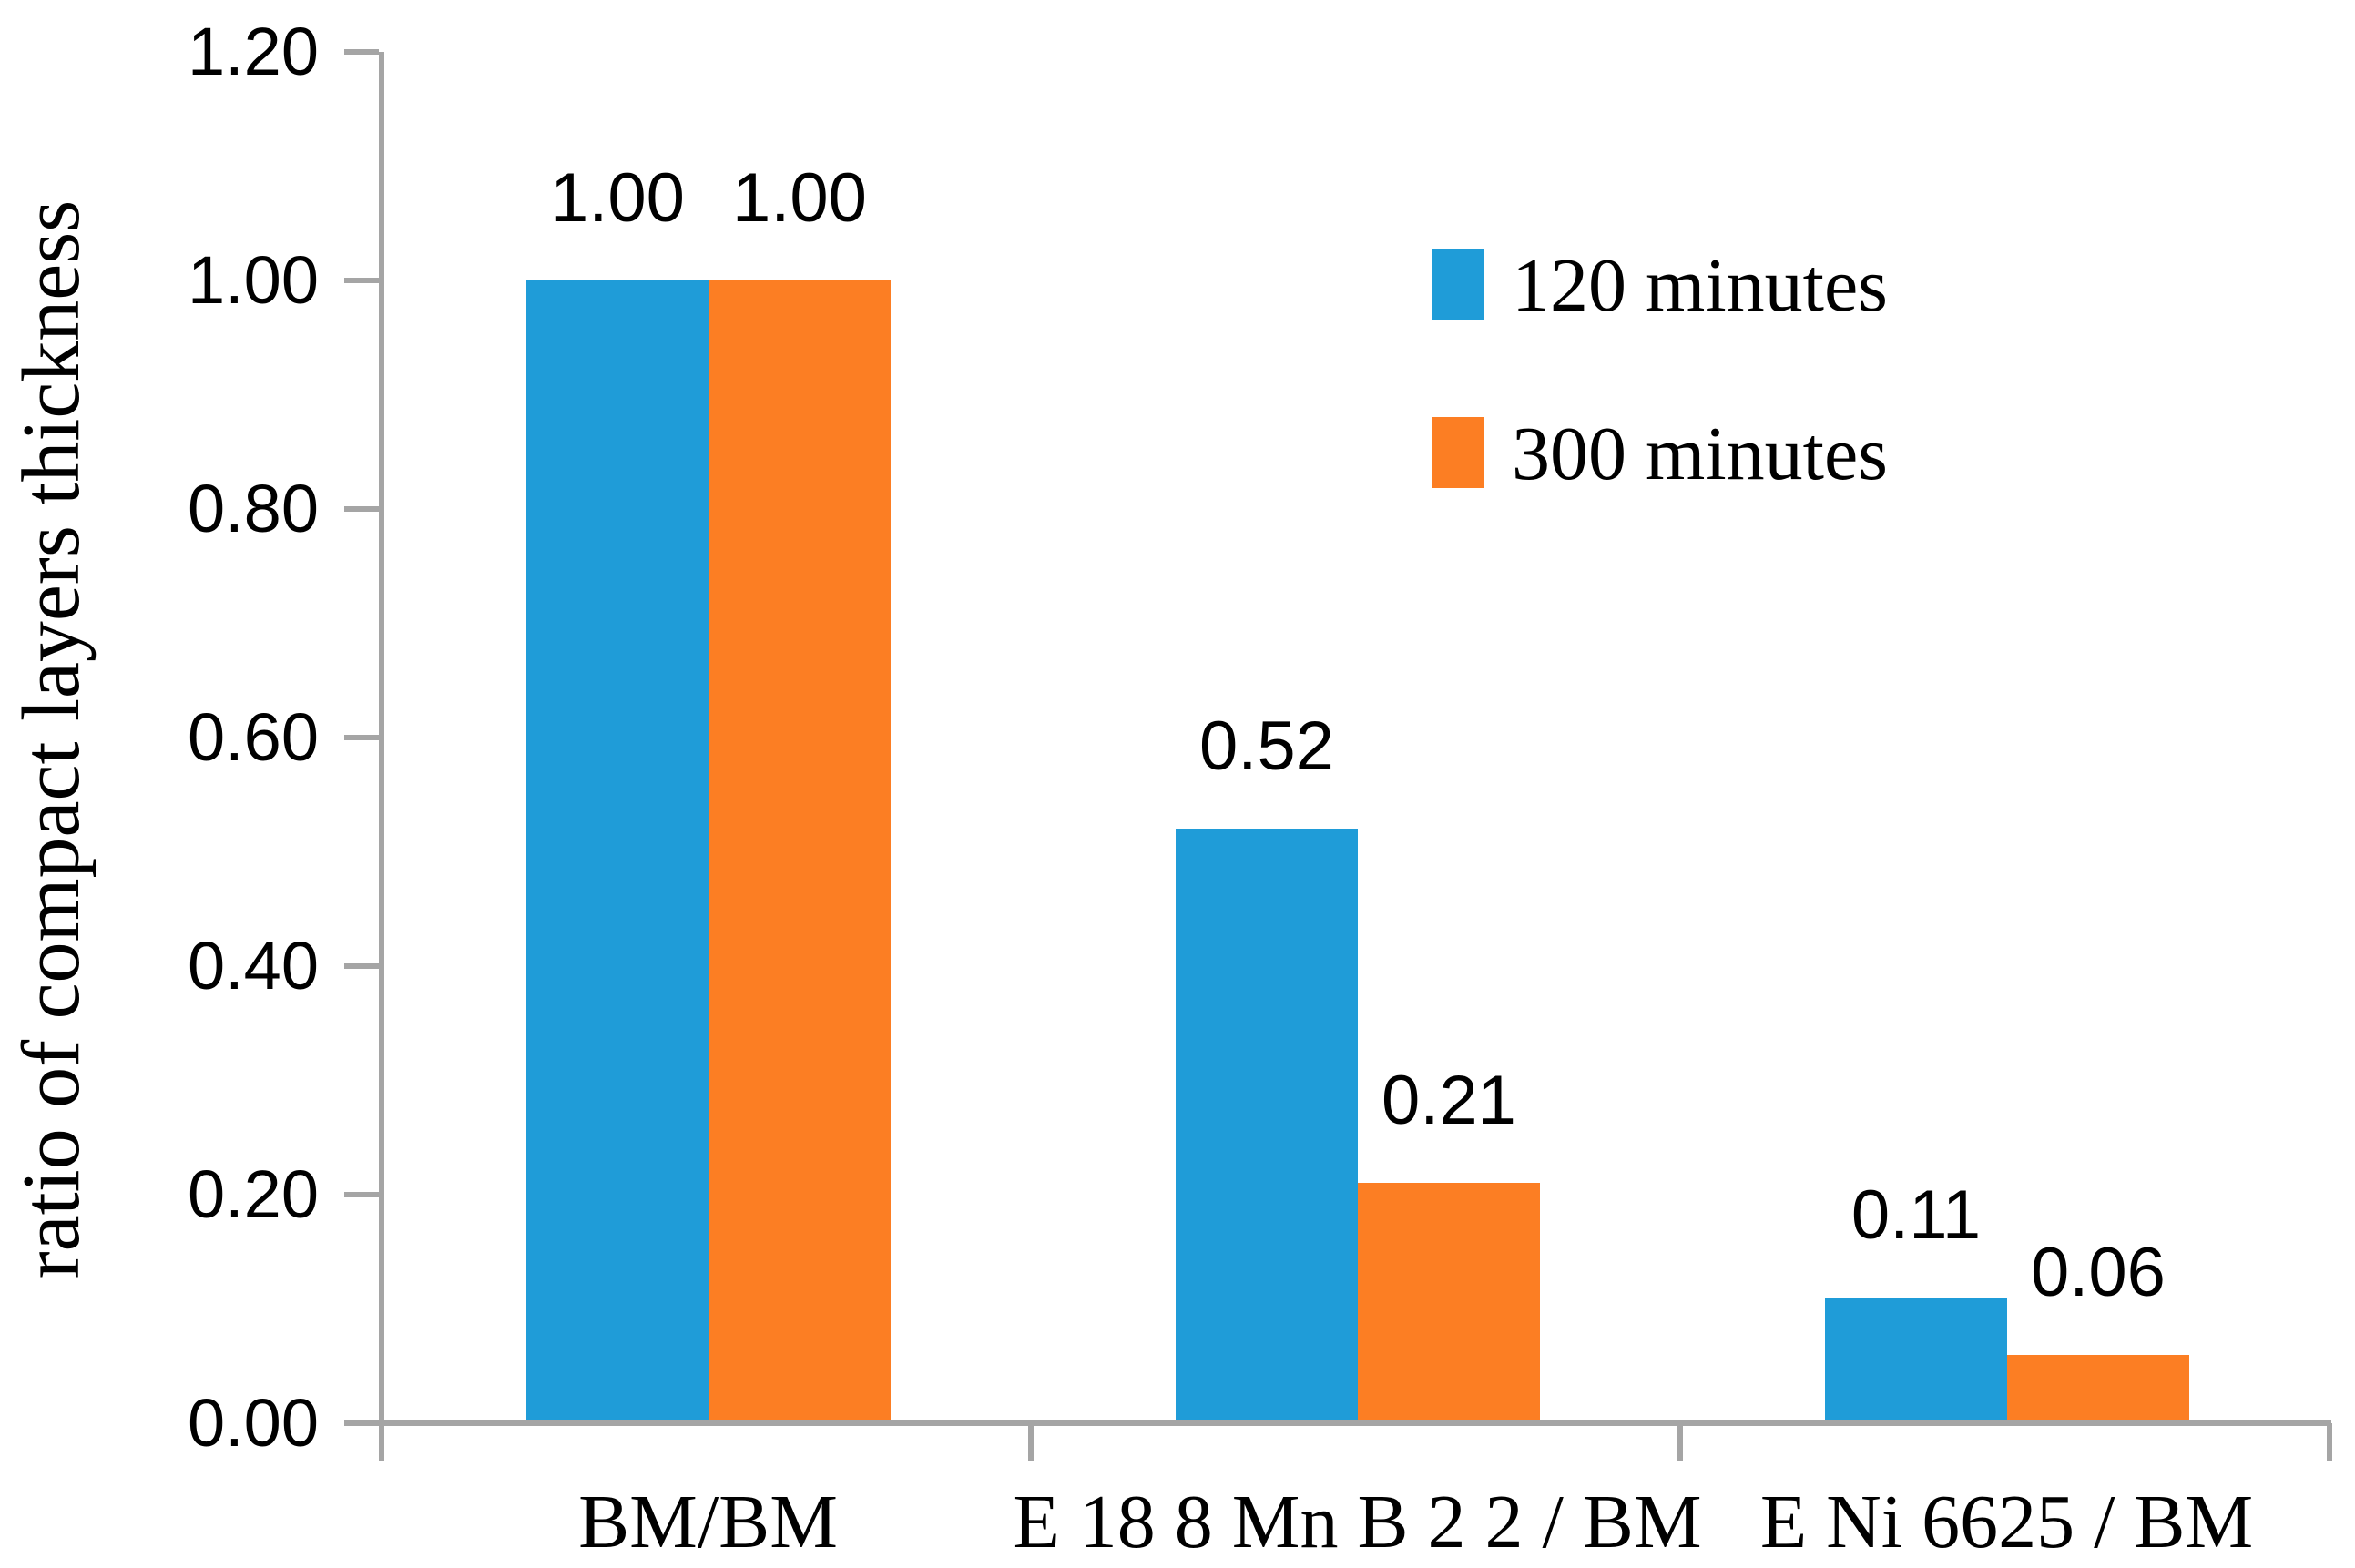 The image size is (2355, 1568). Describe the element at coordinates (2098, 1273) in the screenshot. I see `bar-value-label: 0.06` at that location.